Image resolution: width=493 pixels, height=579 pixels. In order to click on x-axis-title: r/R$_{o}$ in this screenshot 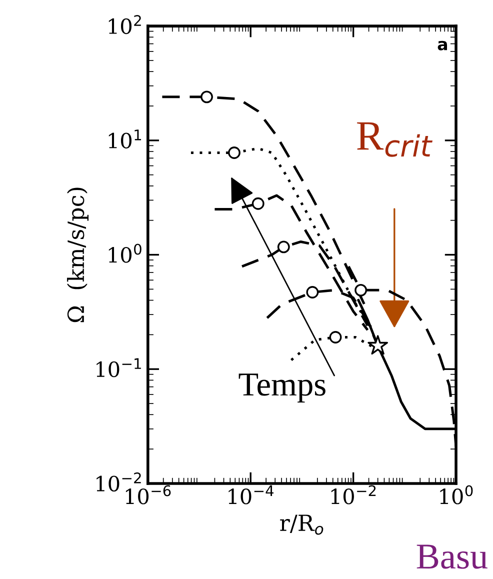, I will do `click(302, 524)`.